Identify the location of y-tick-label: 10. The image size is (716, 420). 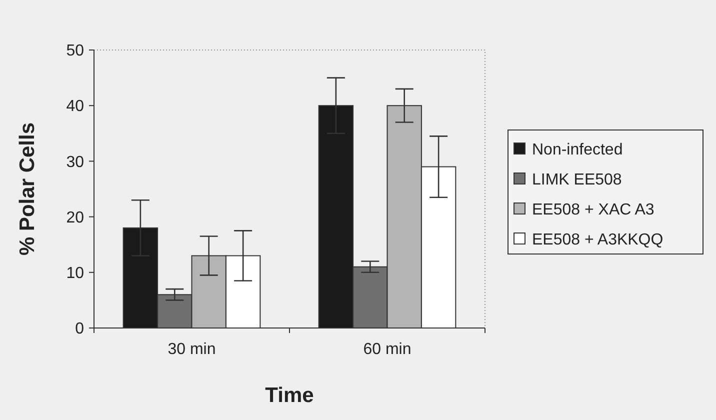
(75, 273).